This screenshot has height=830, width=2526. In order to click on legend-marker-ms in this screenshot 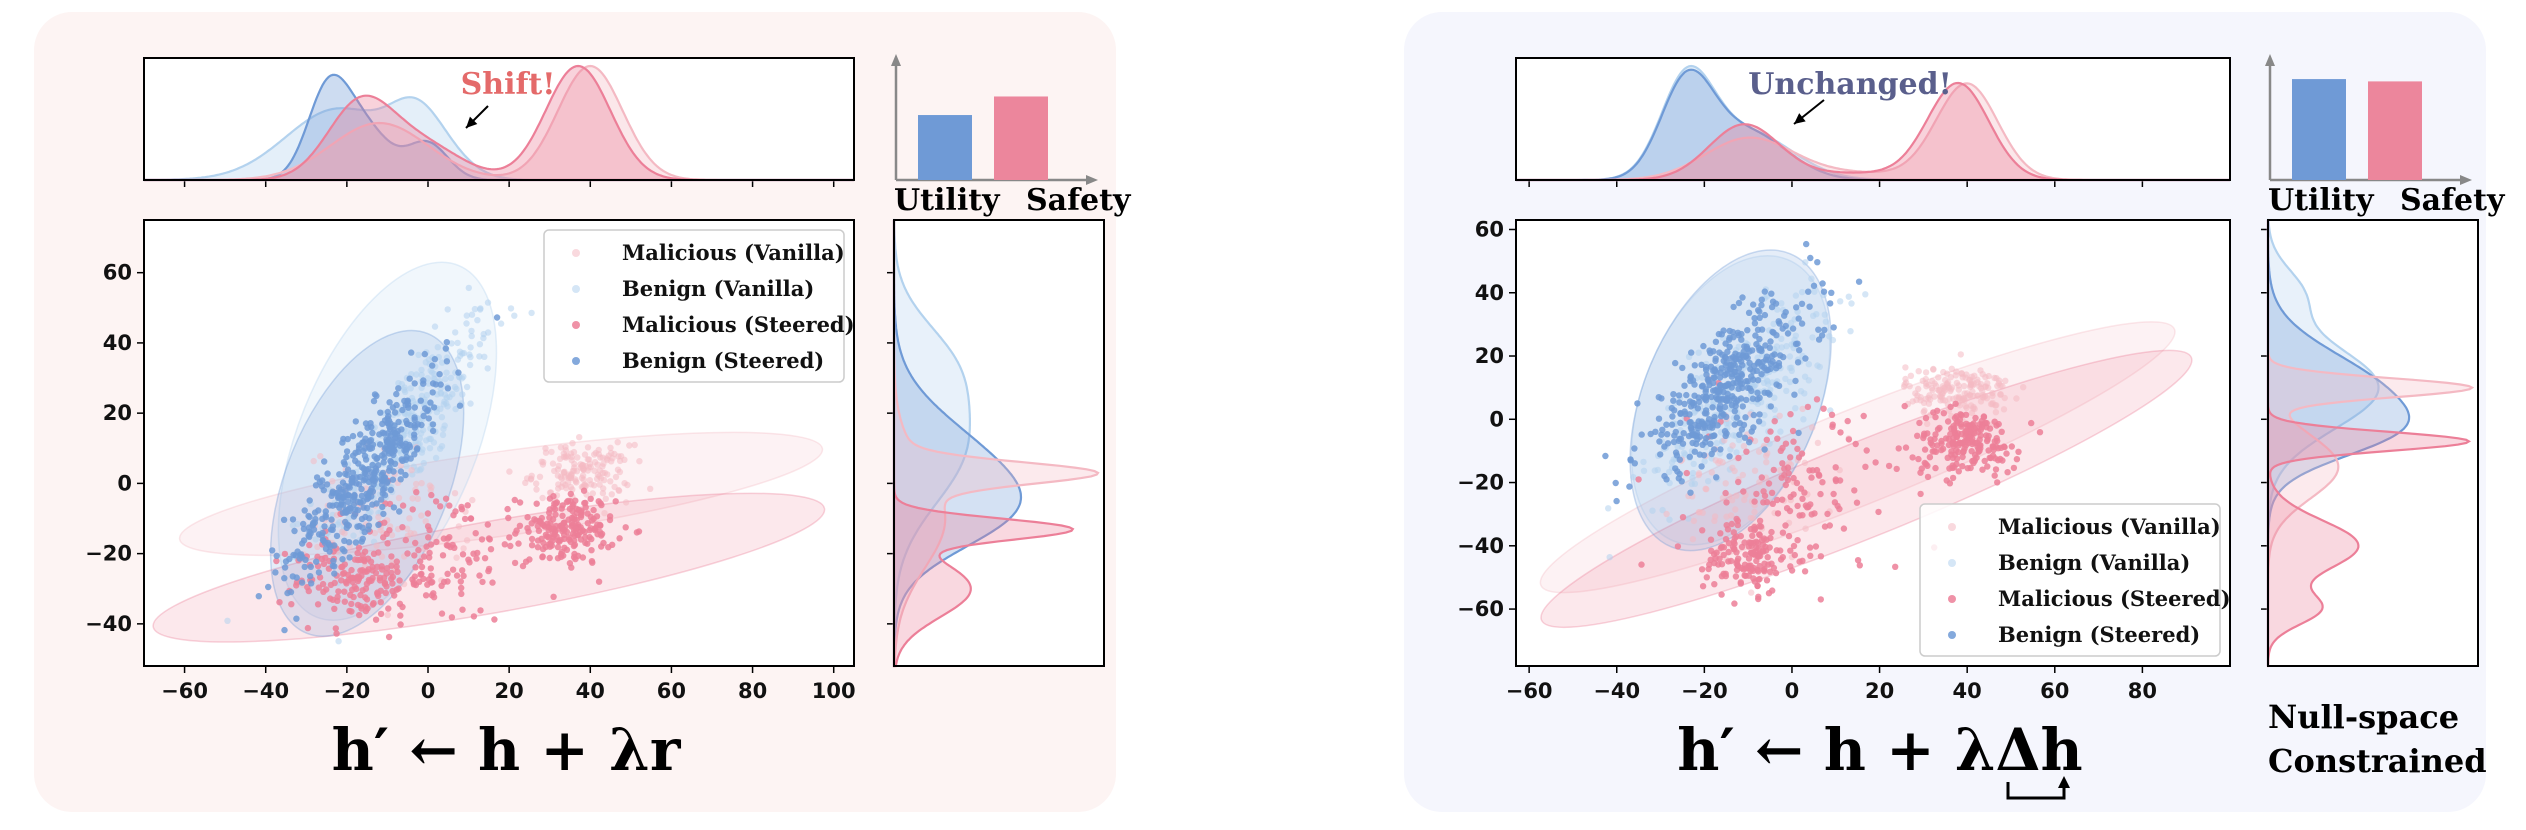, I will do `click(576, 325)`.